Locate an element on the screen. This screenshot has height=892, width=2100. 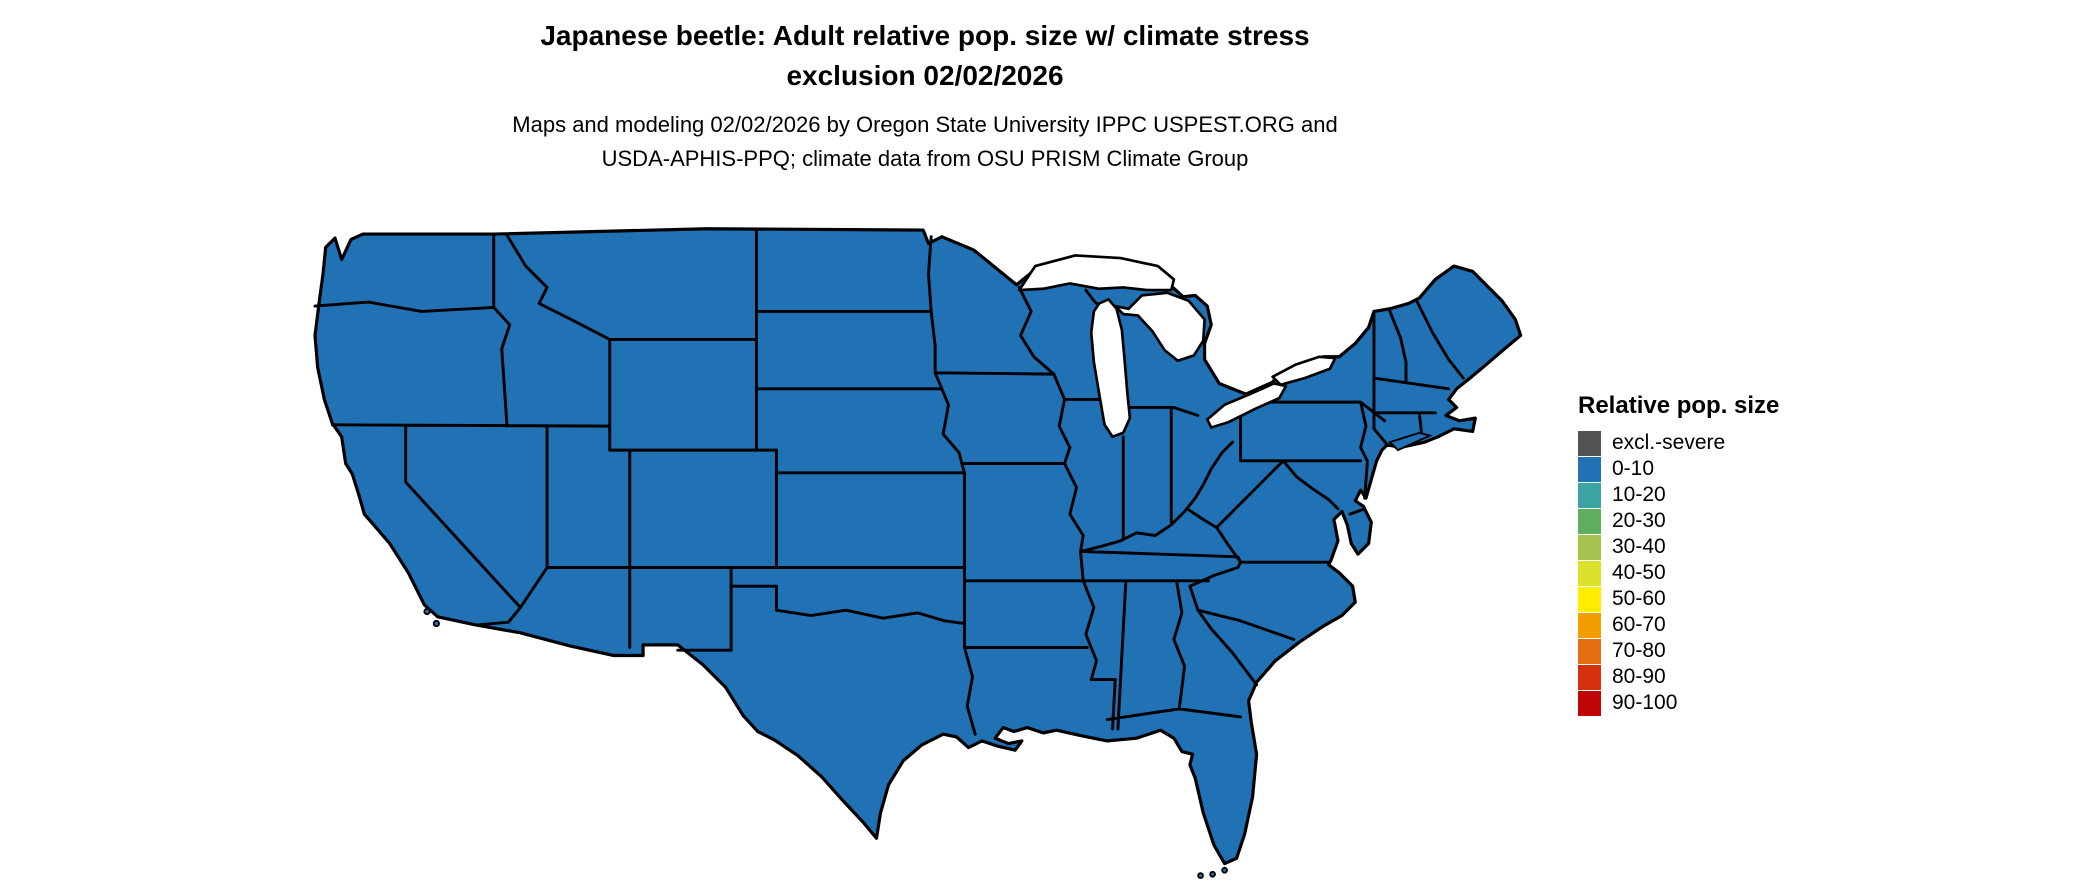
lake-michigan is located at coordinates (1110, 368).